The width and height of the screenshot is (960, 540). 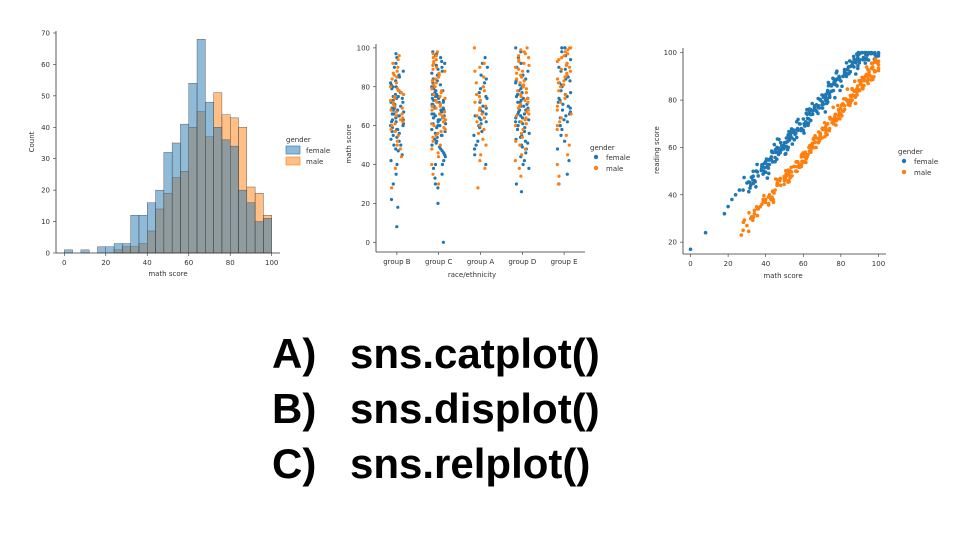 What do you see at coordinates (904, 161) in the screenshot?
I see `legend-marker-female` at bounding box center [904, 161].